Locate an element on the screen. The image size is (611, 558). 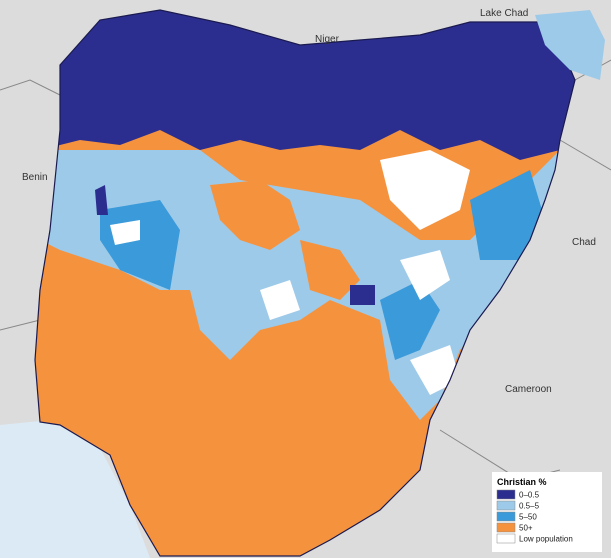
legend-label: 0.5–5 is located at coordinates (529, 506).